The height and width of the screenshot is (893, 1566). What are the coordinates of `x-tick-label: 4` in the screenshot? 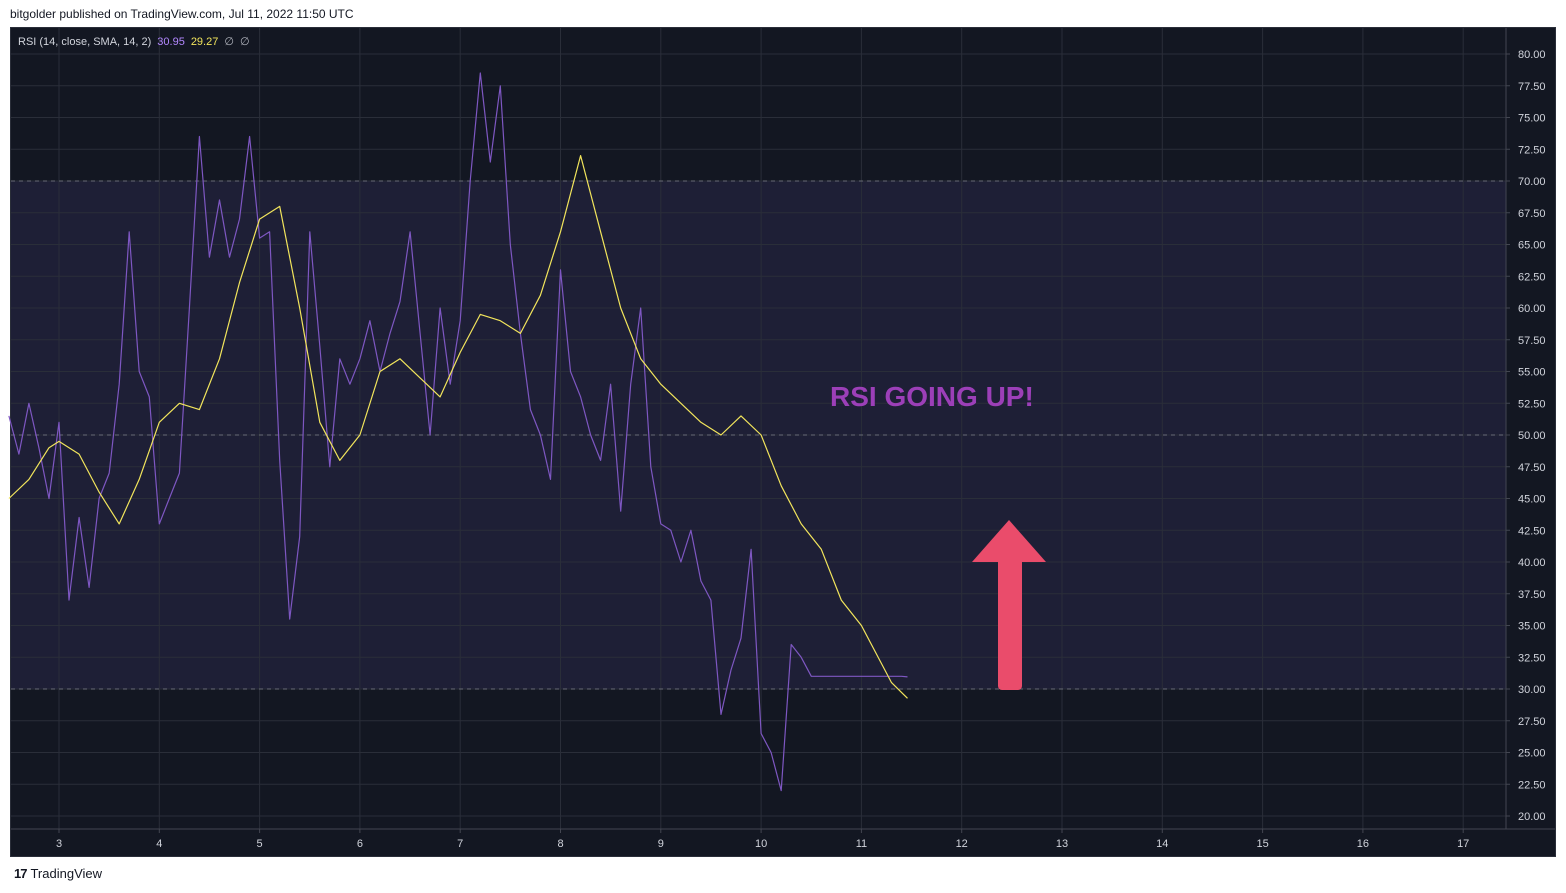 It's located at (159, 844).